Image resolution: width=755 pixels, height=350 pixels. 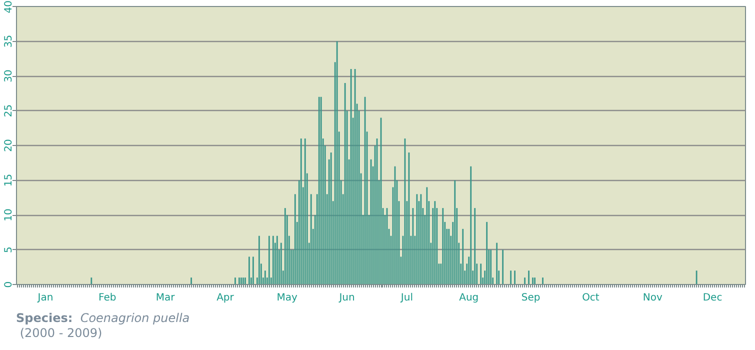 What do you see at coordinates (652, 298) in the screenshot?
I see `x-tick-label: Nov` at bounding box center [652, 298].